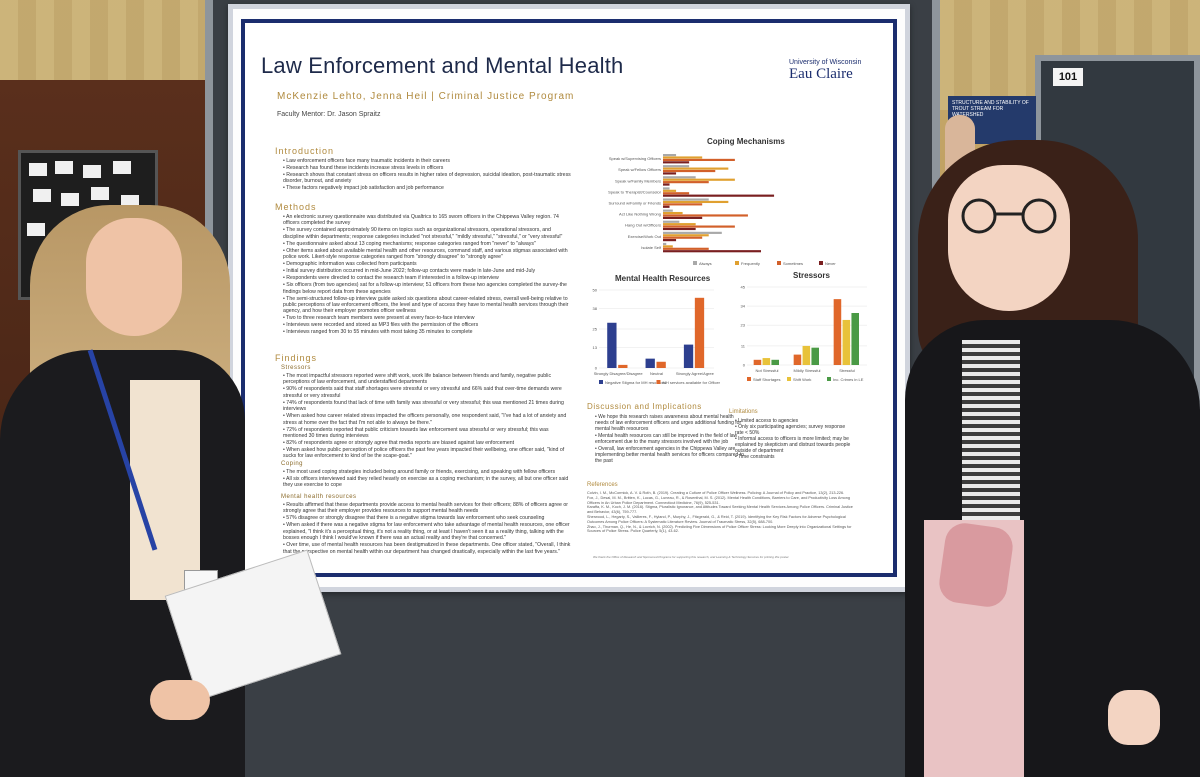 The width and height of the screenshot is (1200, 777). What do you see at coordinates (847, 370) in the screenshot?
I see `stressors-category-label: Stressful` at bounding box center [847, 370].